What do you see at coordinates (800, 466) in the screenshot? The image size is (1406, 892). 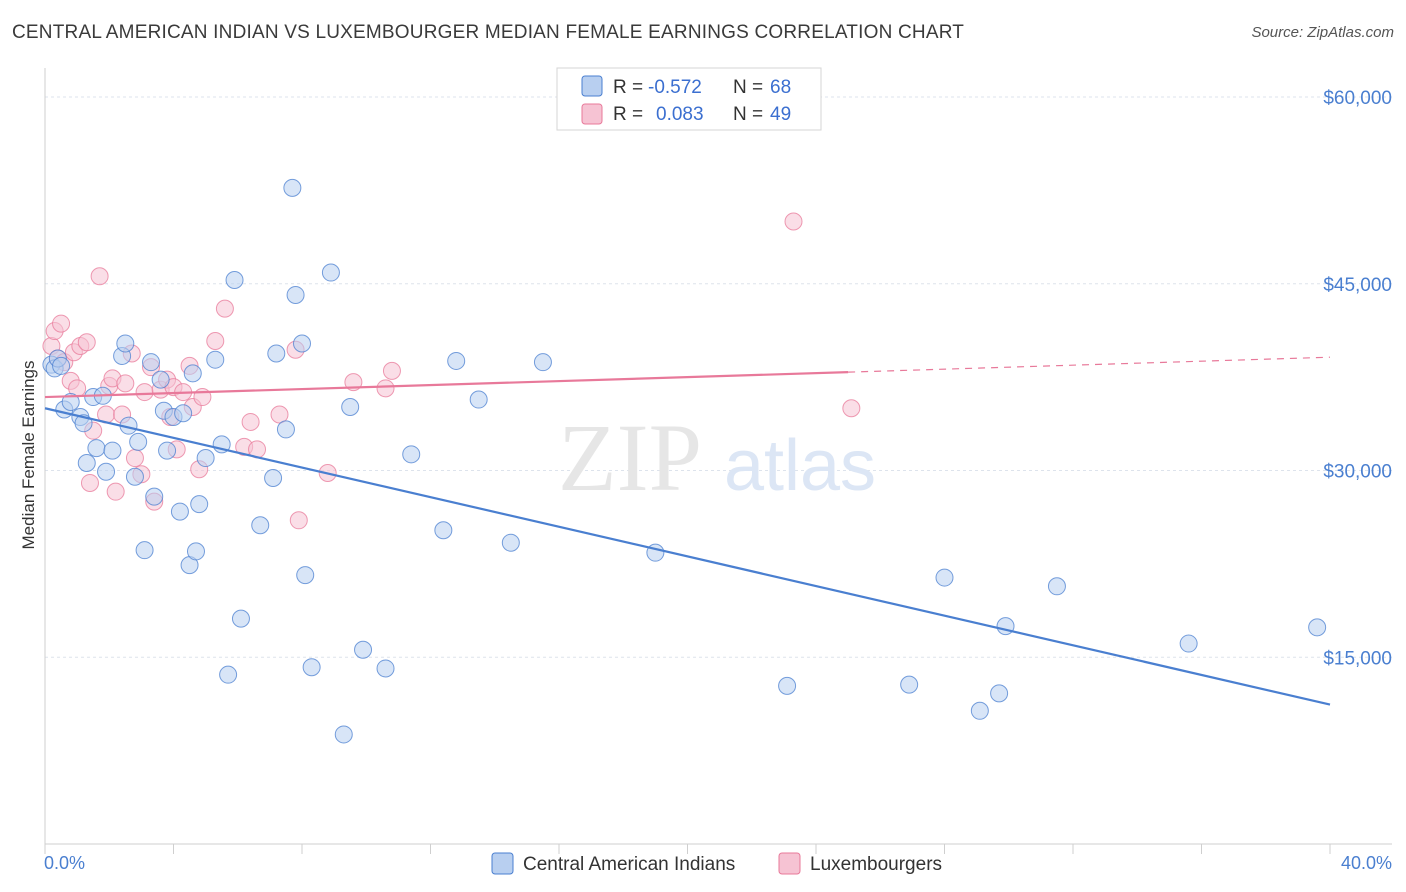 I see `watermark-atlas: atlas` at bounding box center [800, 466].